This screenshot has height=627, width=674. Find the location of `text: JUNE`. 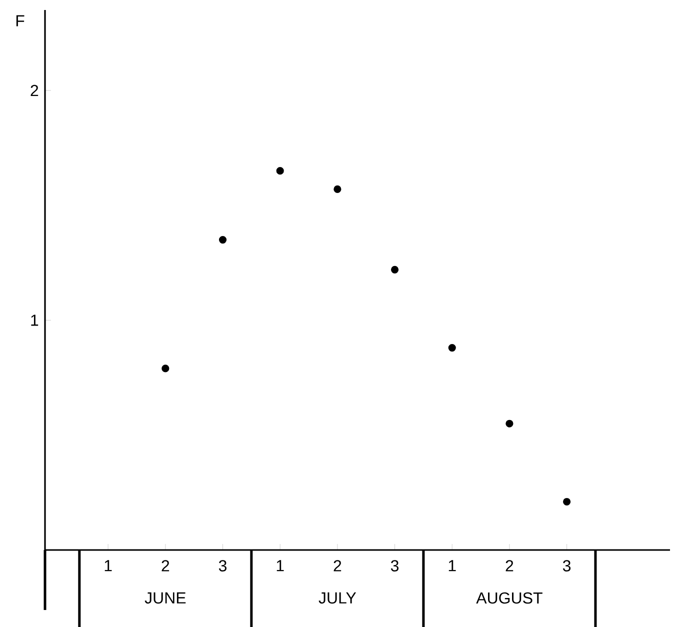

text: JUNE is located at coordinates (165, 598).